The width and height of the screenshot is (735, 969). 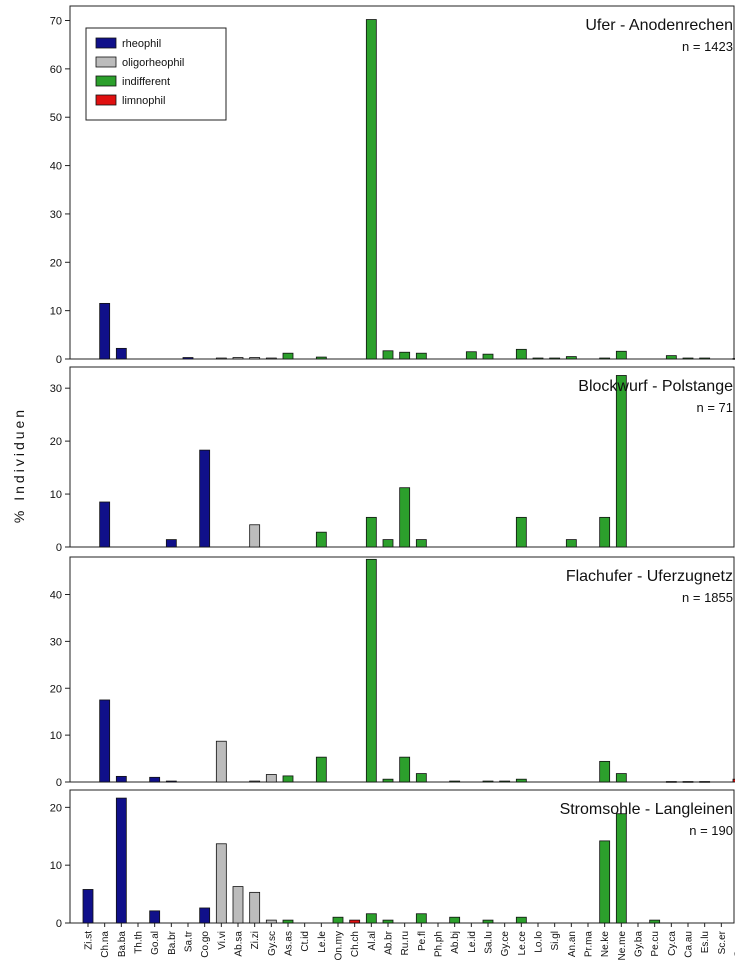 I want to click on xtick-label-Ga.ac: Ga.ac, so click(x=734, y=944).